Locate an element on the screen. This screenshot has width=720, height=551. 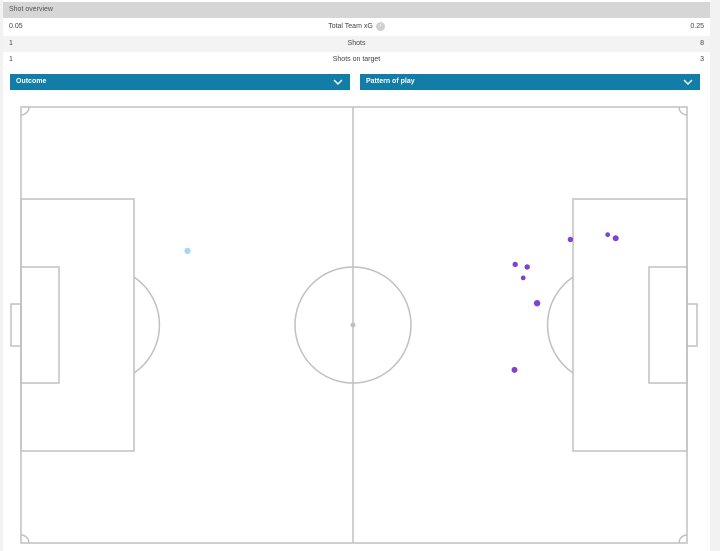
stat-label-shots-on-target: Shots on target is located at coordinates (356, 59).